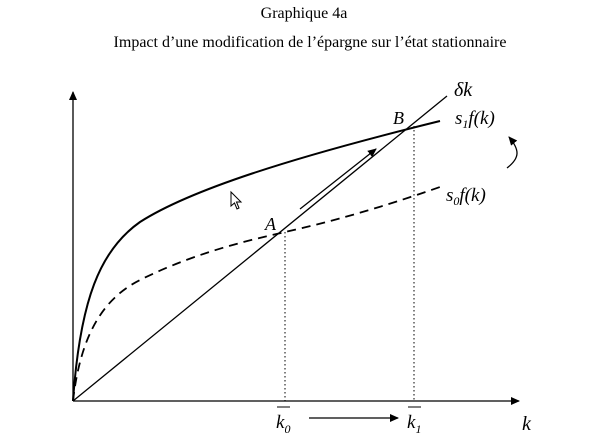  What do you see at coordinates (236, 200) in the screenshot?
I see `cursor-arrow-icon` at bounding box center [236, 200].